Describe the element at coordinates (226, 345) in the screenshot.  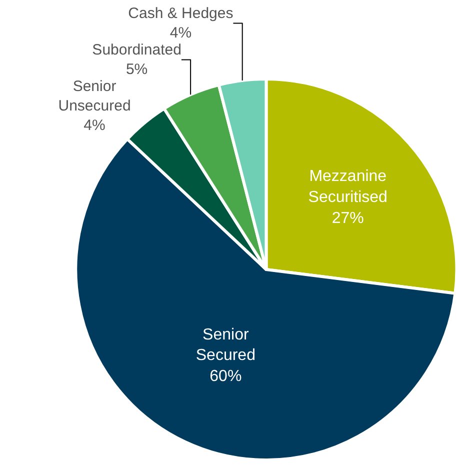
I see `slice-label: Senior Secured` at that location.